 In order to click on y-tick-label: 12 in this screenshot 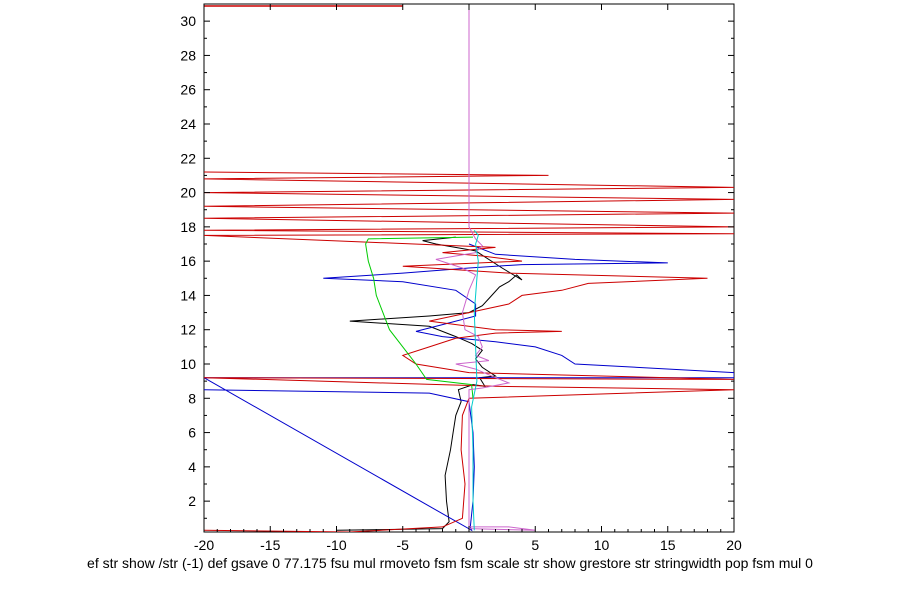, I will do `click(188, 330)`.